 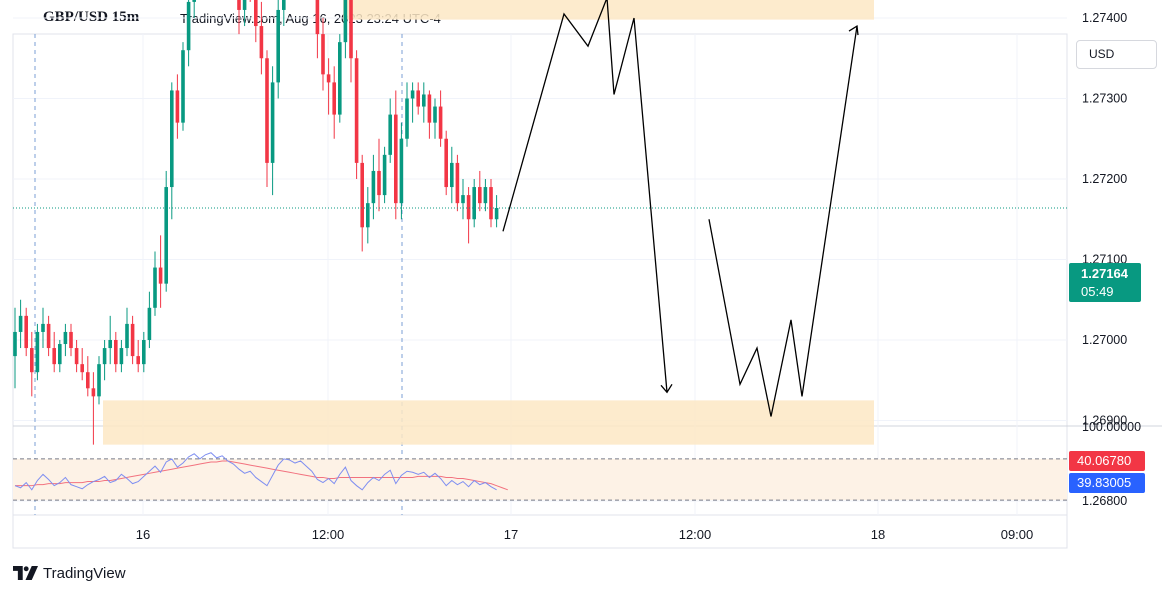 I want to click on rsi-value-tag: 40.06780, so click(x=1107, y=461).